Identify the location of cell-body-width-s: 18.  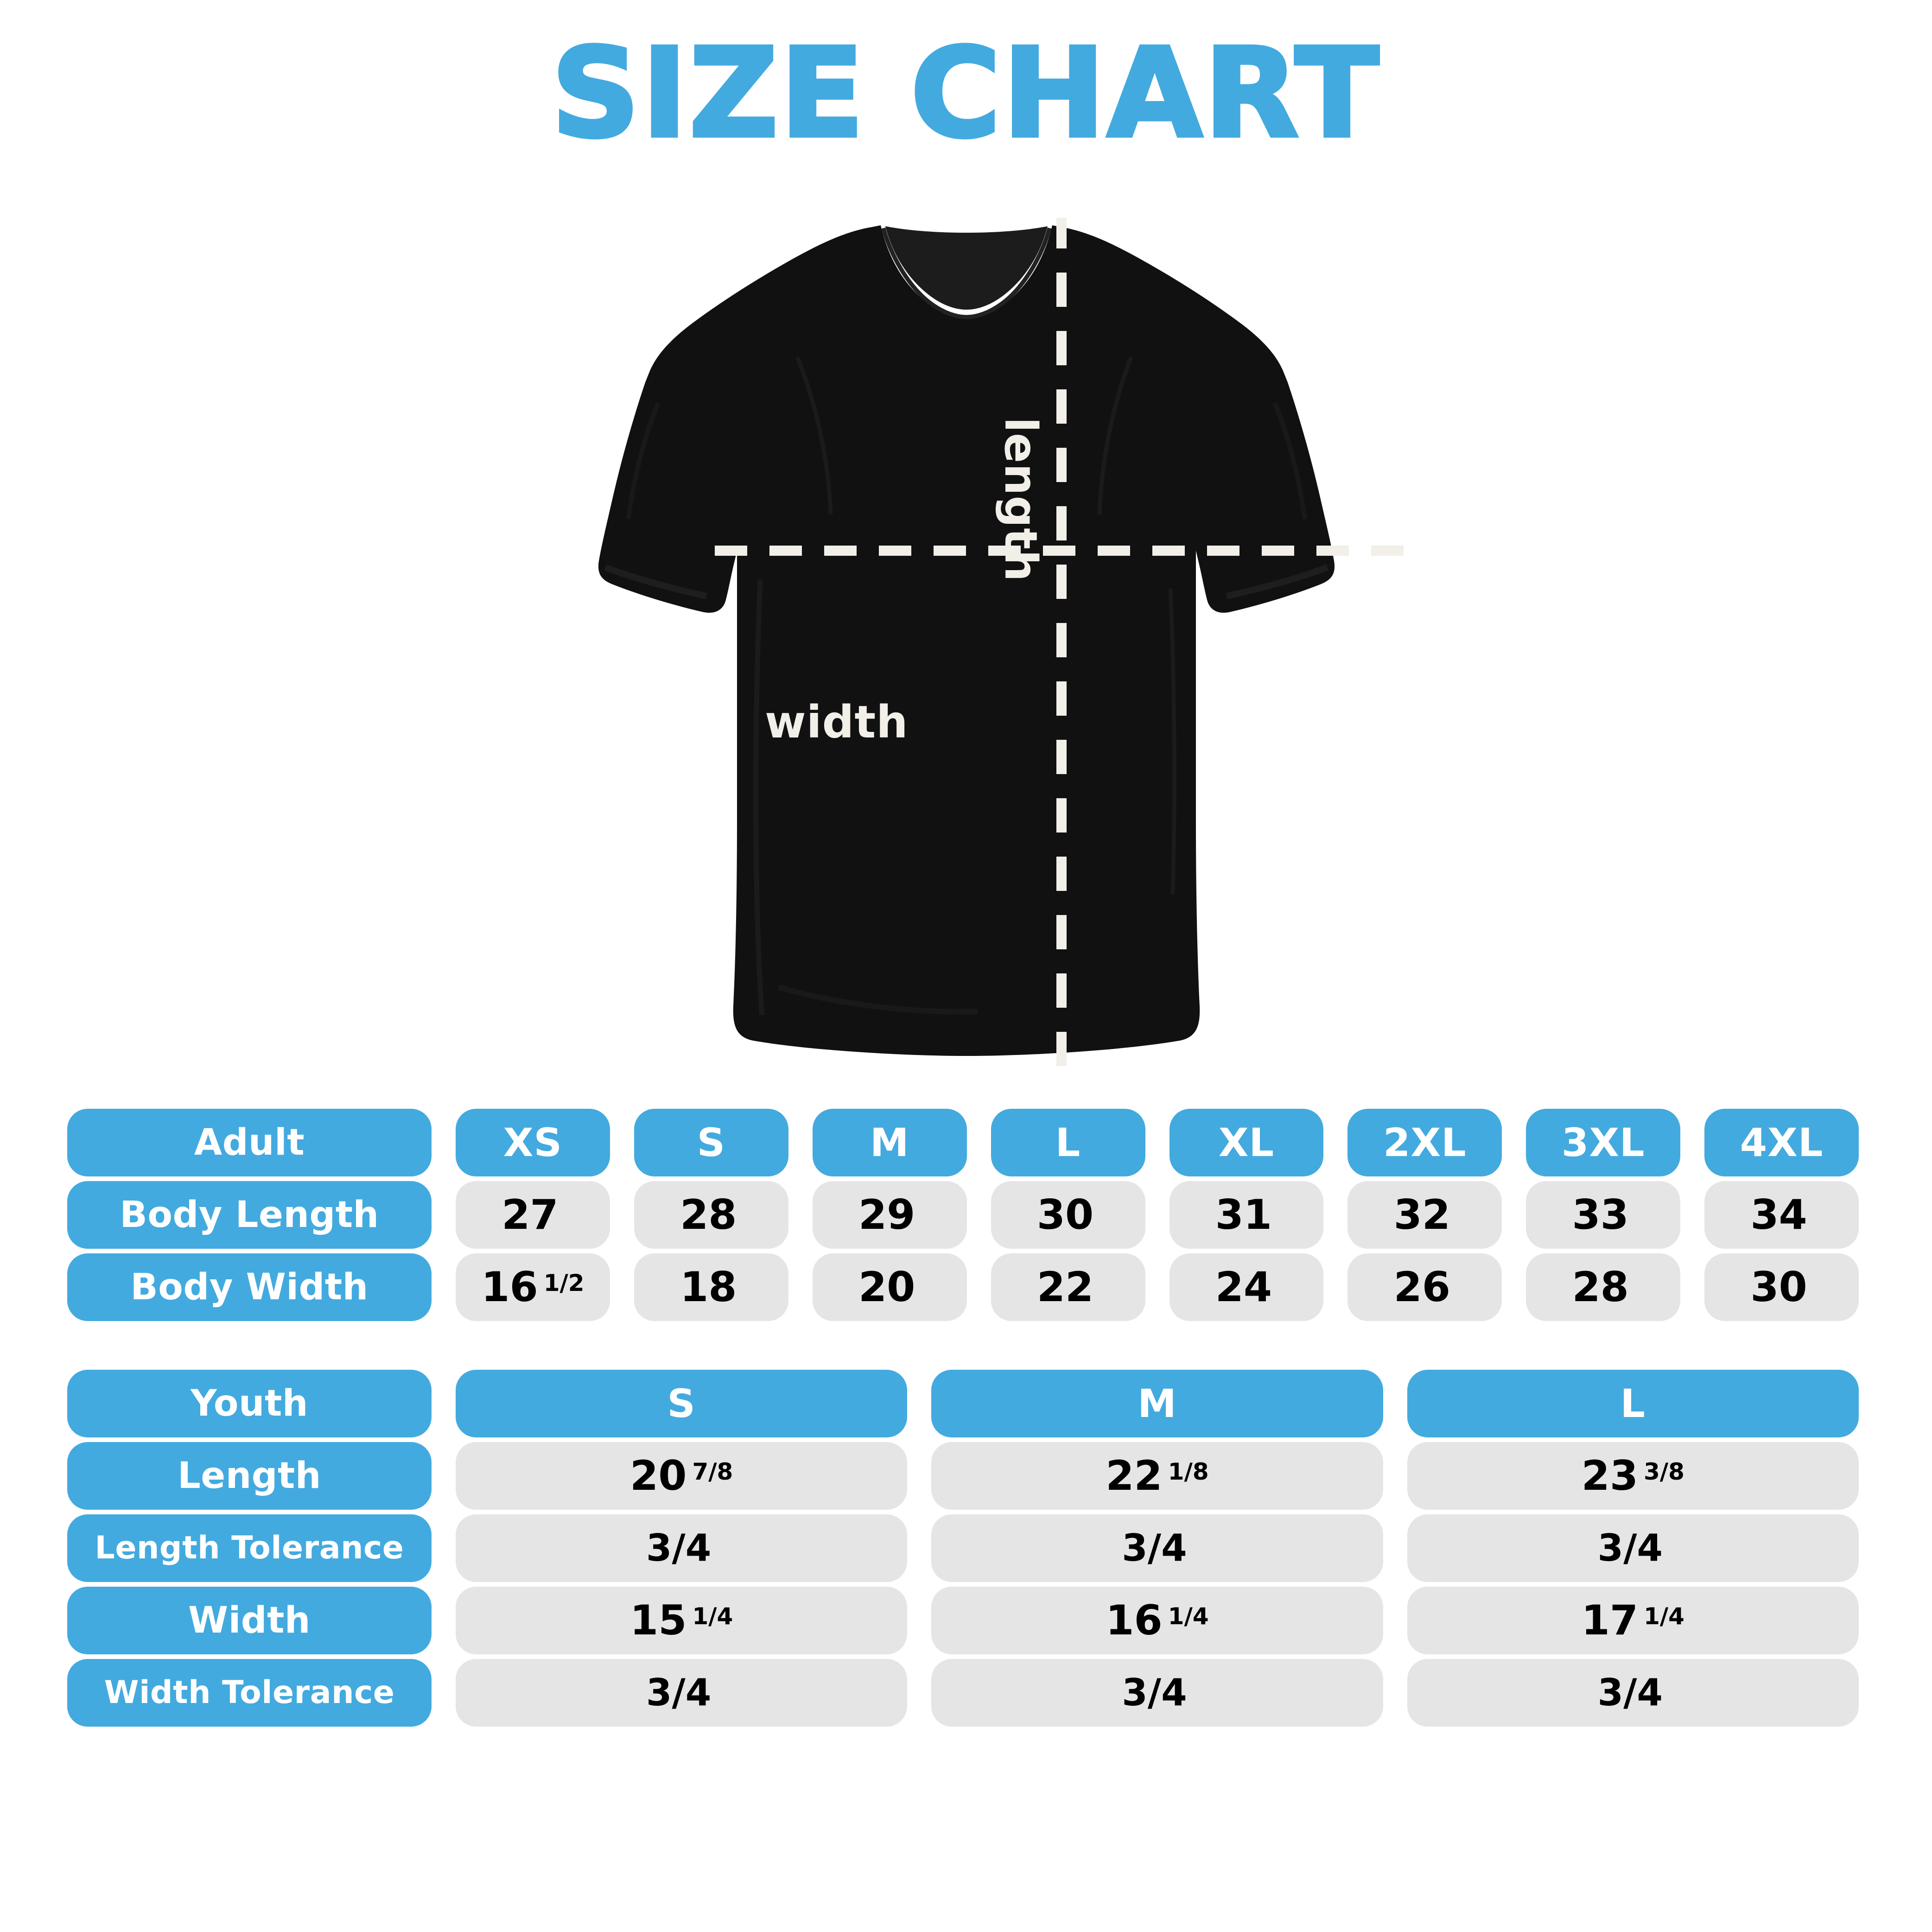
(711, 1287).